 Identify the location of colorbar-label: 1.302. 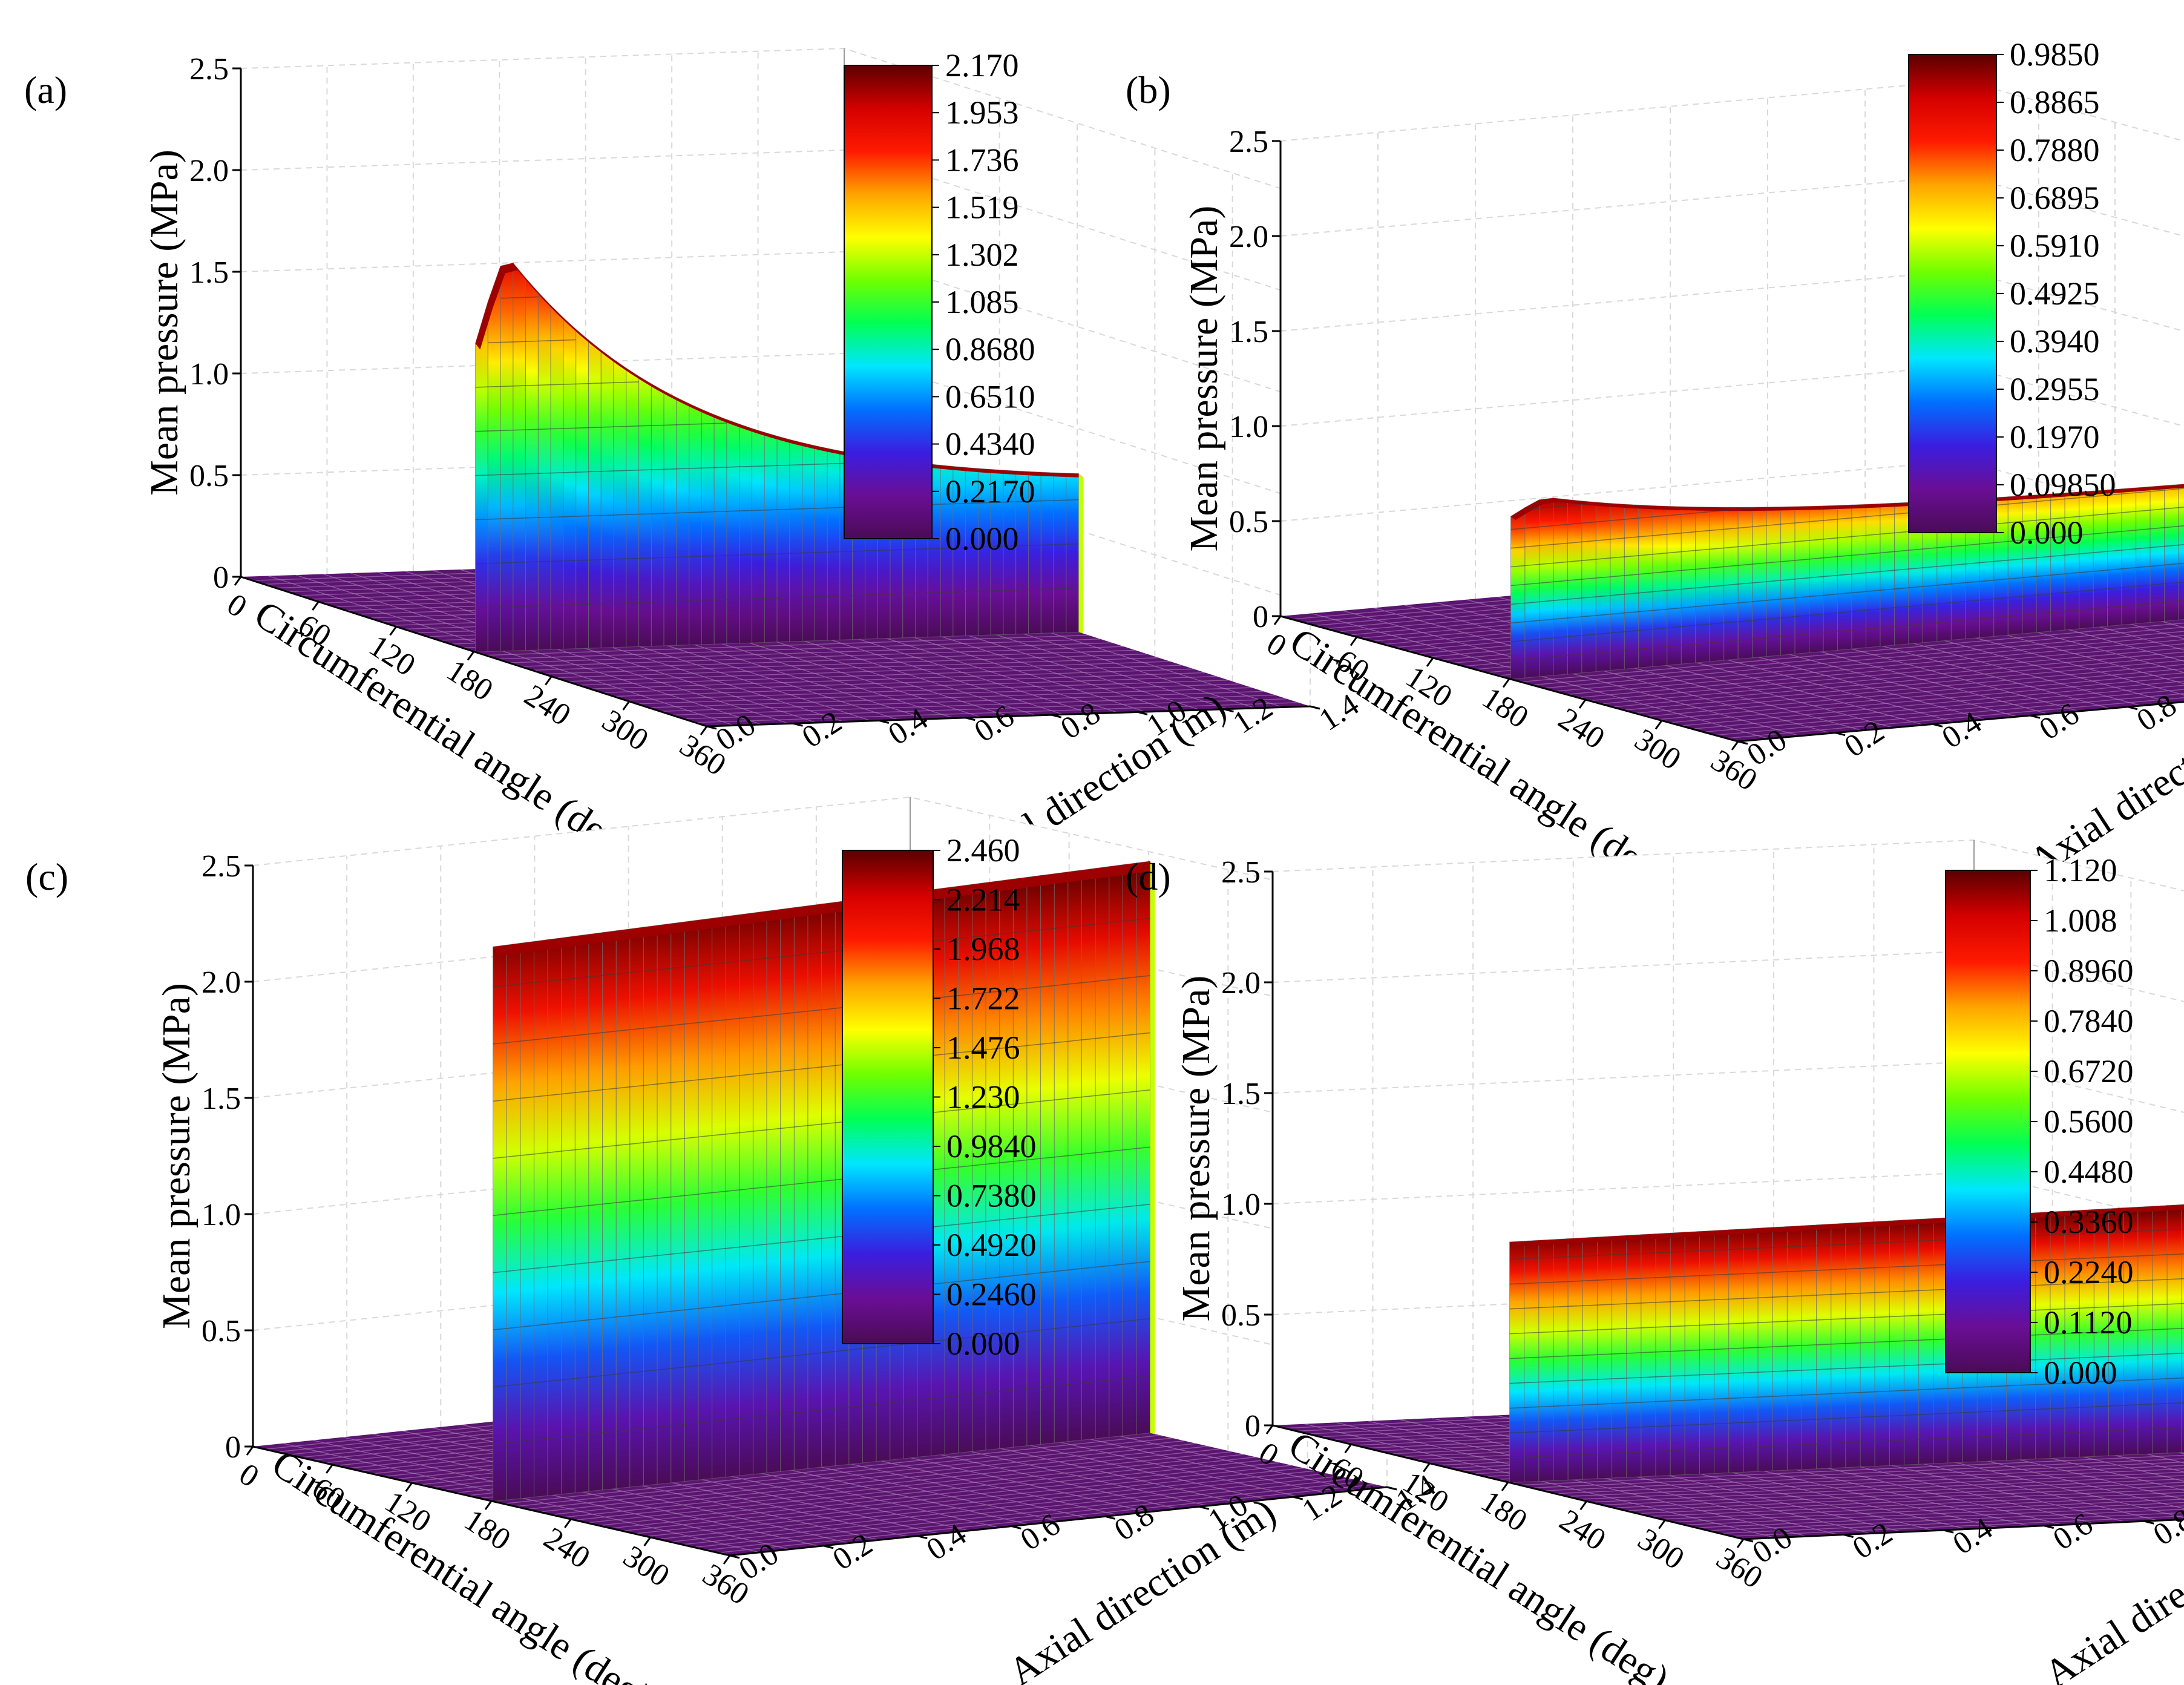
(982, 255).